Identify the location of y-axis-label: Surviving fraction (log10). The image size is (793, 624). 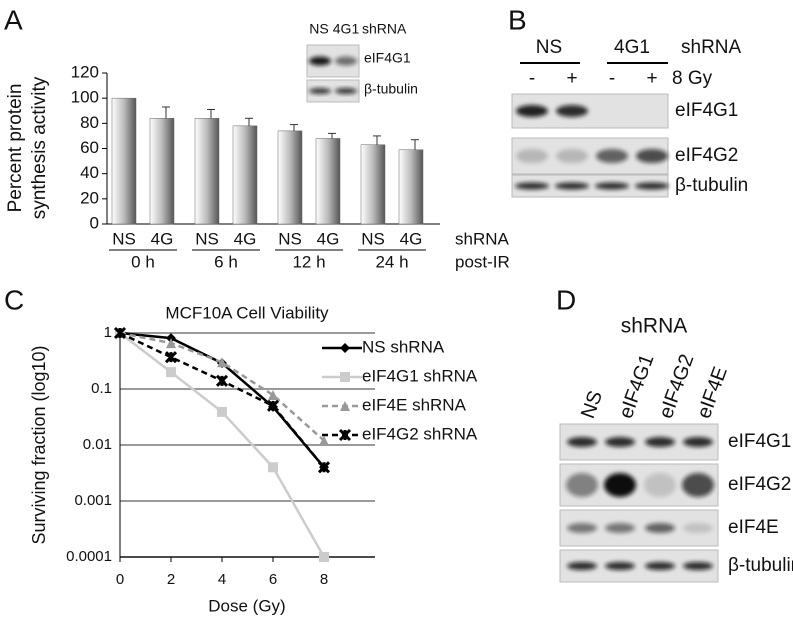
(39, 444).